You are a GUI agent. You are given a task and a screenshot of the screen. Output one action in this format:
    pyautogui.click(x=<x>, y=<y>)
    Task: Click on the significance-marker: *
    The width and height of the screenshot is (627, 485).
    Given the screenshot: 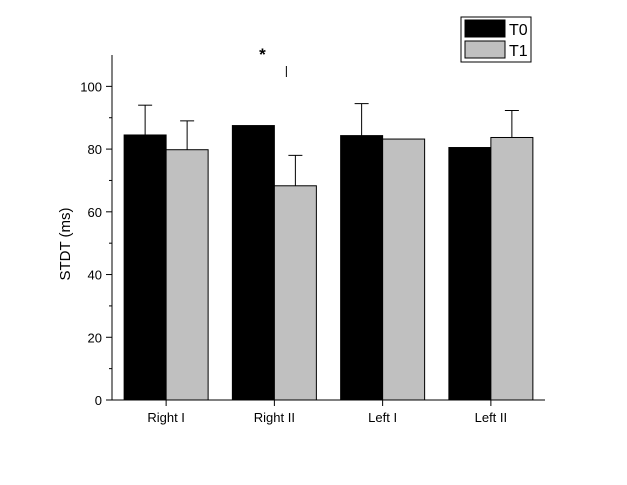 What is the action you would take?
    pyautogui.click(x=262, y=54)
    